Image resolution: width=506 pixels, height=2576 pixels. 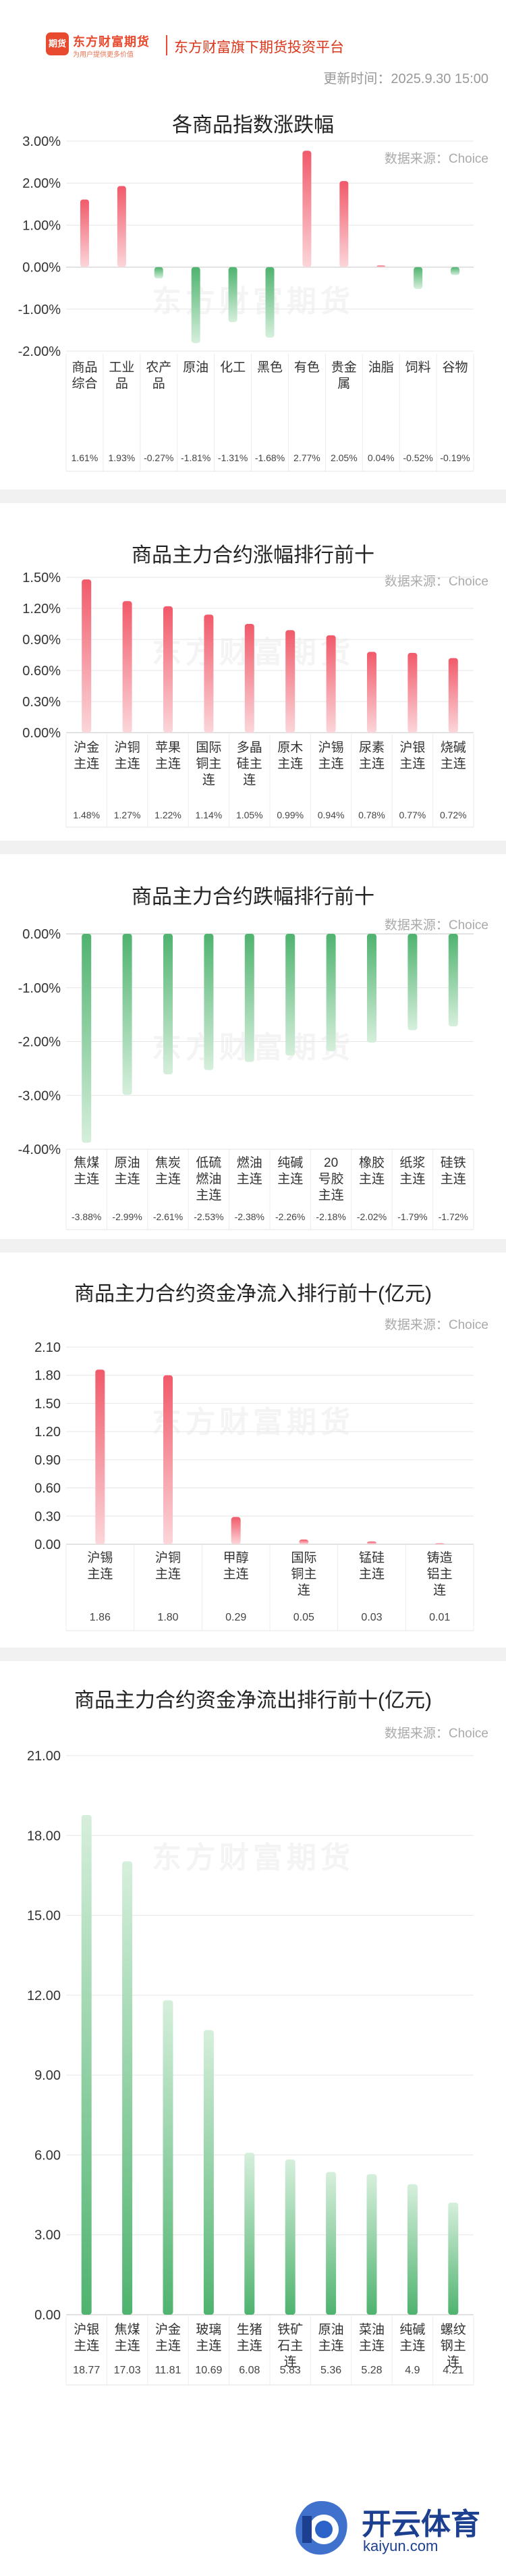 What do you see at coordinates (372, 1566) in the screenshot?
I see `category-label: 锰硅主连` at bounding box center [372, 1566].